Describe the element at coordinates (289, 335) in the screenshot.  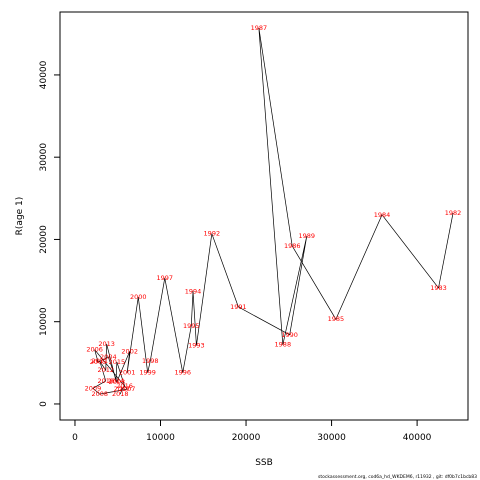
I see `point-label: 1990` at that location.